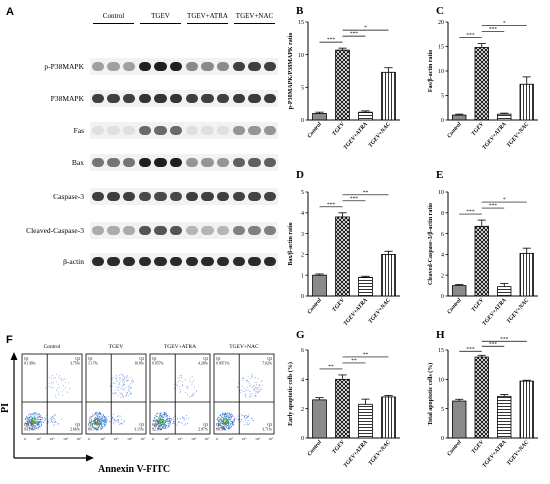  Describe the element at coordinates (291, 71) in the screenshot. I see `y-axis-label: p-P38MAPK/P38MAPK ratio` at that location.